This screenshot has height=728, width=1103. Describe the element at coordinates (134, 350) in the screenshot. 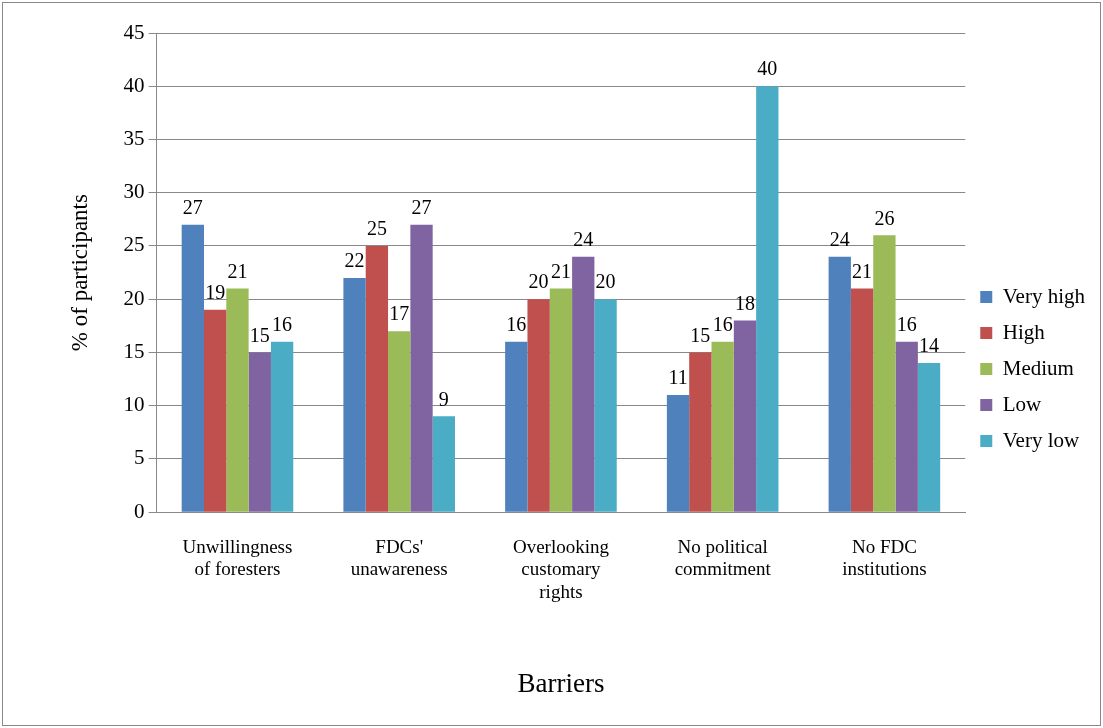

I see `y-tick-label: 15` at that location.